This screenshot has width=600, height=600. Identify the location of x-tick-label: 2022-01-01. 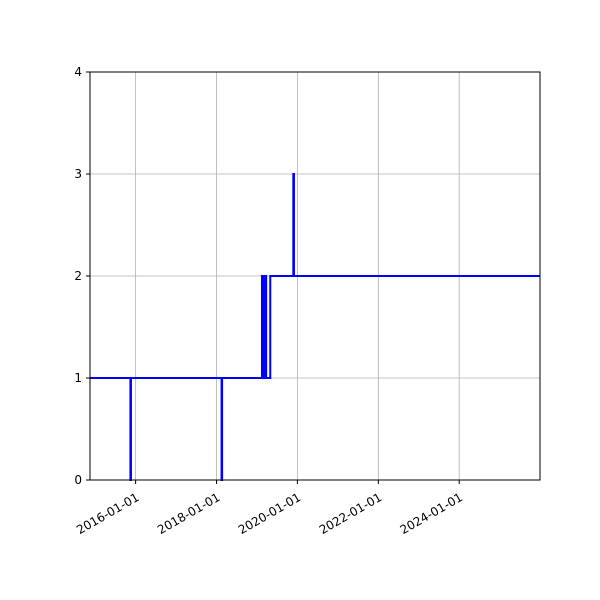
(350, 513).